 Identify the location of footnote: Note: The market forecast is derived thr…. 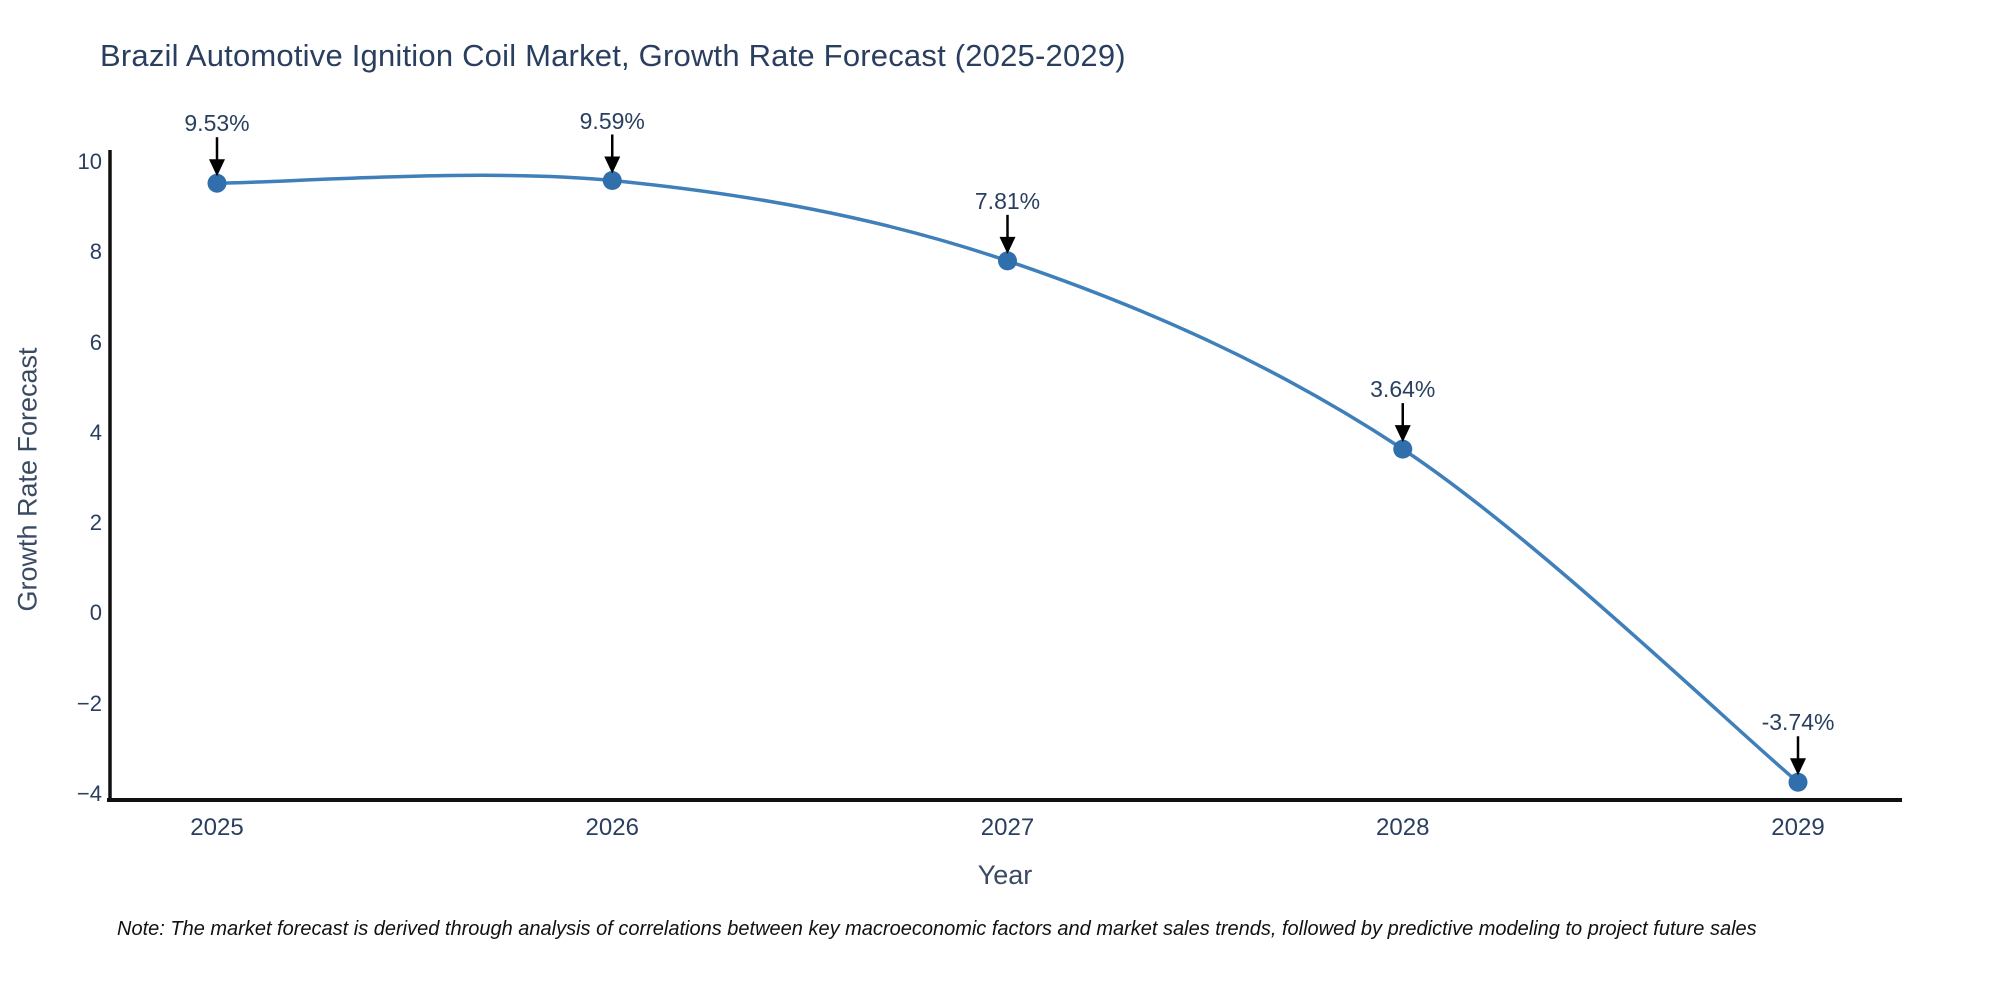
(937, 929).